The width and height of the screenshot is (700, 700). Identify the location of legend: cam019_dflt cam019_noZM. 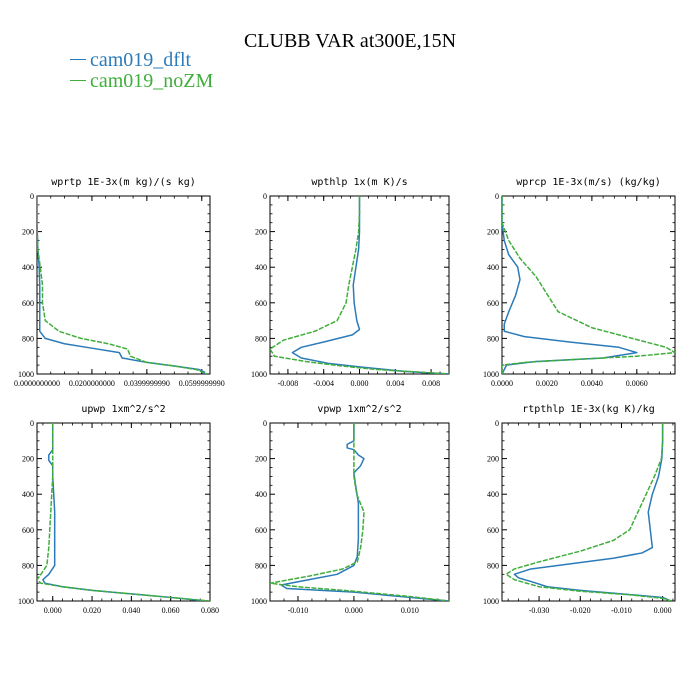
(141, 71).